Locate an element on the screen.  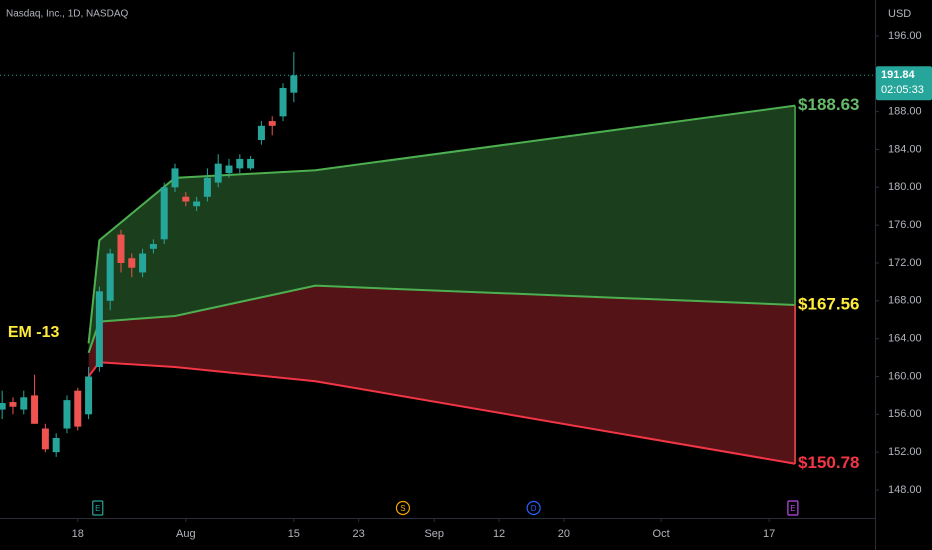
y-tick-label: 184.00 is located at coordinates (905, 149).